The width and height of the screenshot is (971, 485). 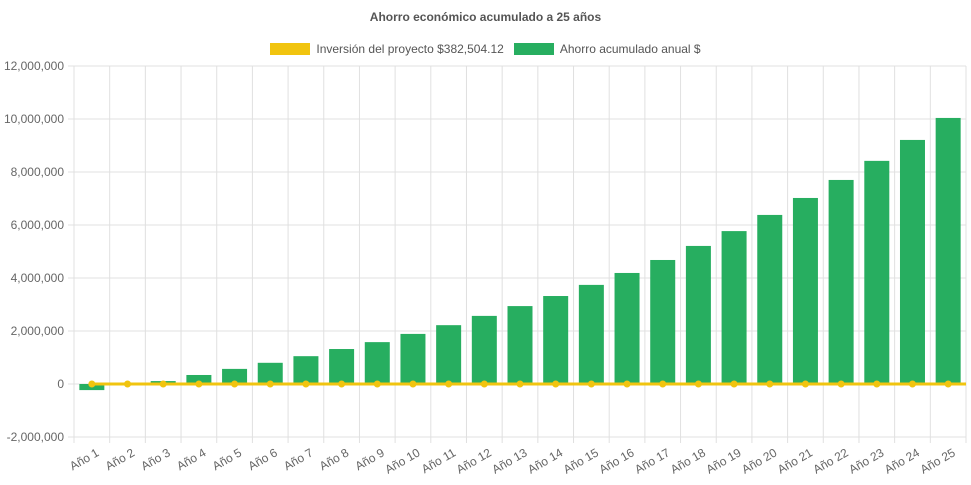 What do you see at coordinates (831, 460) in the screenshot?
I see `x-tick-label: Año 22` at bounding box center [831, 460].